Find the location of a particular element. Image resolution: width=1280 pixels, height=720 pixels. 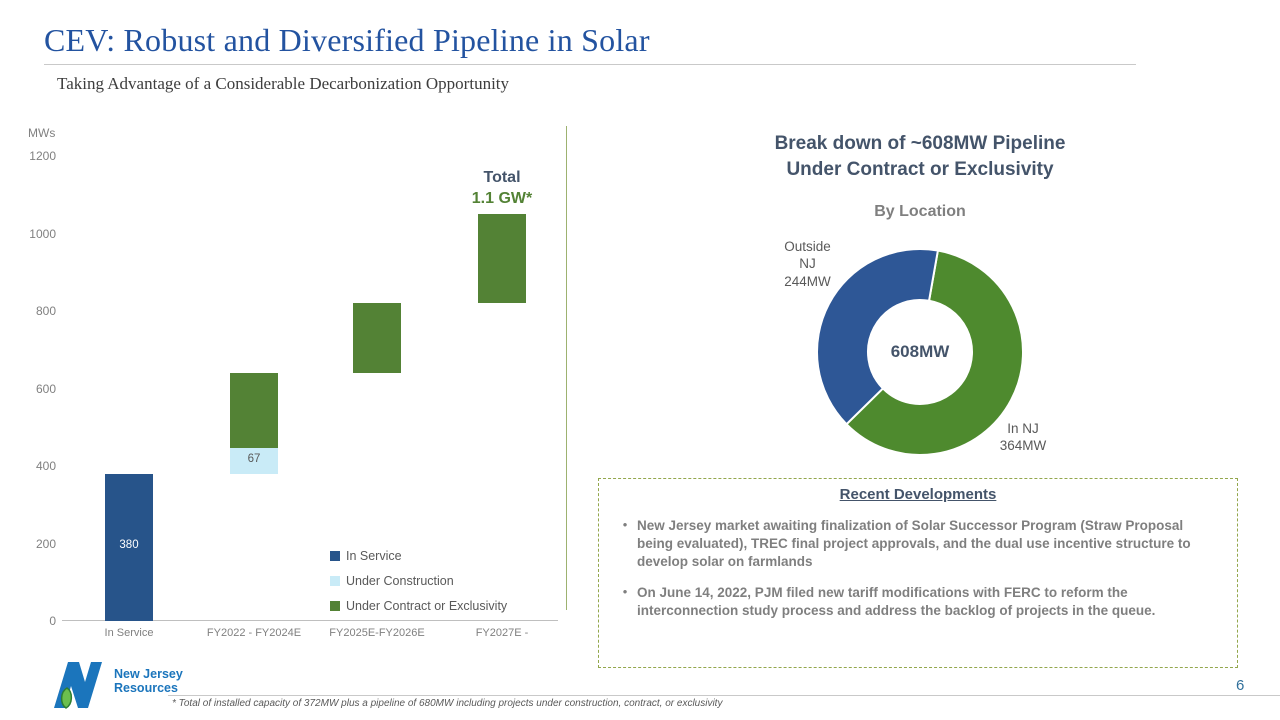

x-axis-category-label: FY2022 - FY2024E is located at coordinates (254, 633).